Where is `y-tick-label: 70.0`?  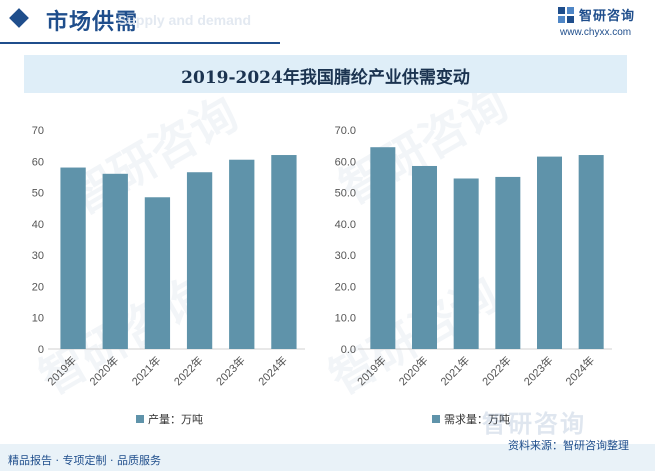 y-tick-label: 70.0 is located at coordinates (345, 131).